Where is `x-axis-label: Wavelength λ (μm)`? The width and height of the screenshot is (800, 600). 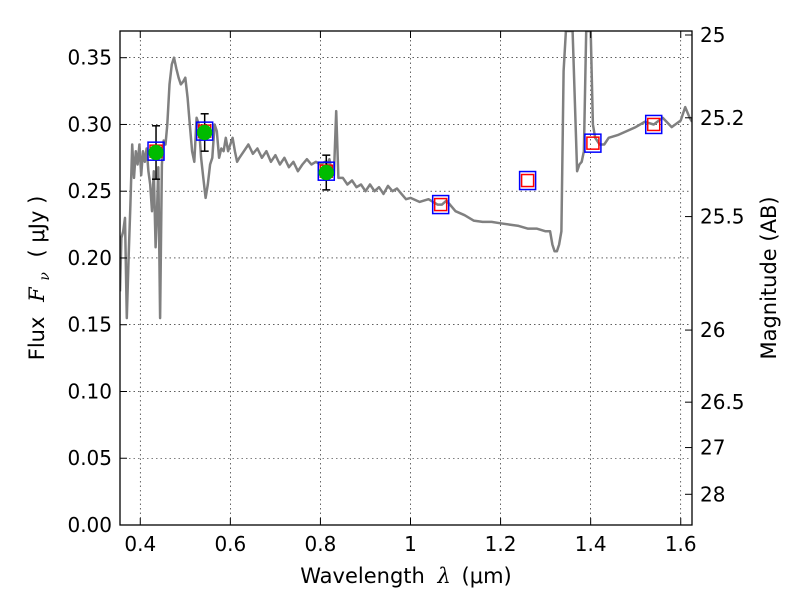
x-axis-label: Wavelength λ (μm) is located at coordinates (405, 576).